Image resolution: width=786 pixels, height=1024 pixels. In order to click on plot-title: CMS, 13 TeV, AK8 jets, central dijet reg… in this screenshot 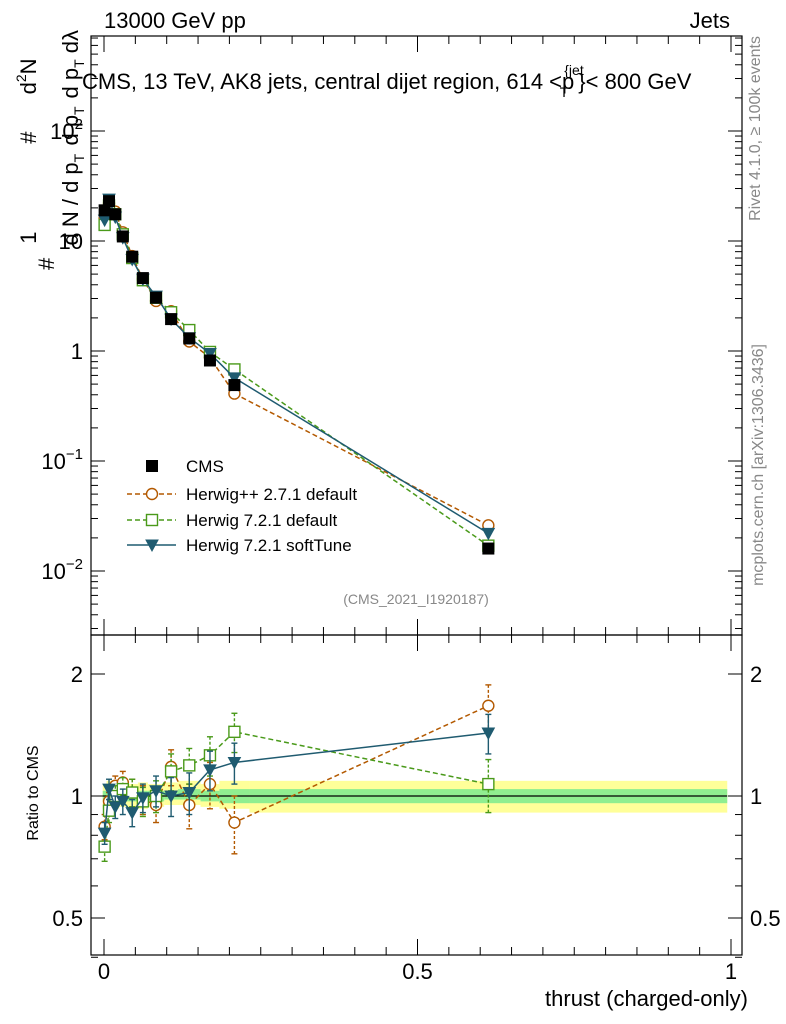, I will do `click(387, 81)`.